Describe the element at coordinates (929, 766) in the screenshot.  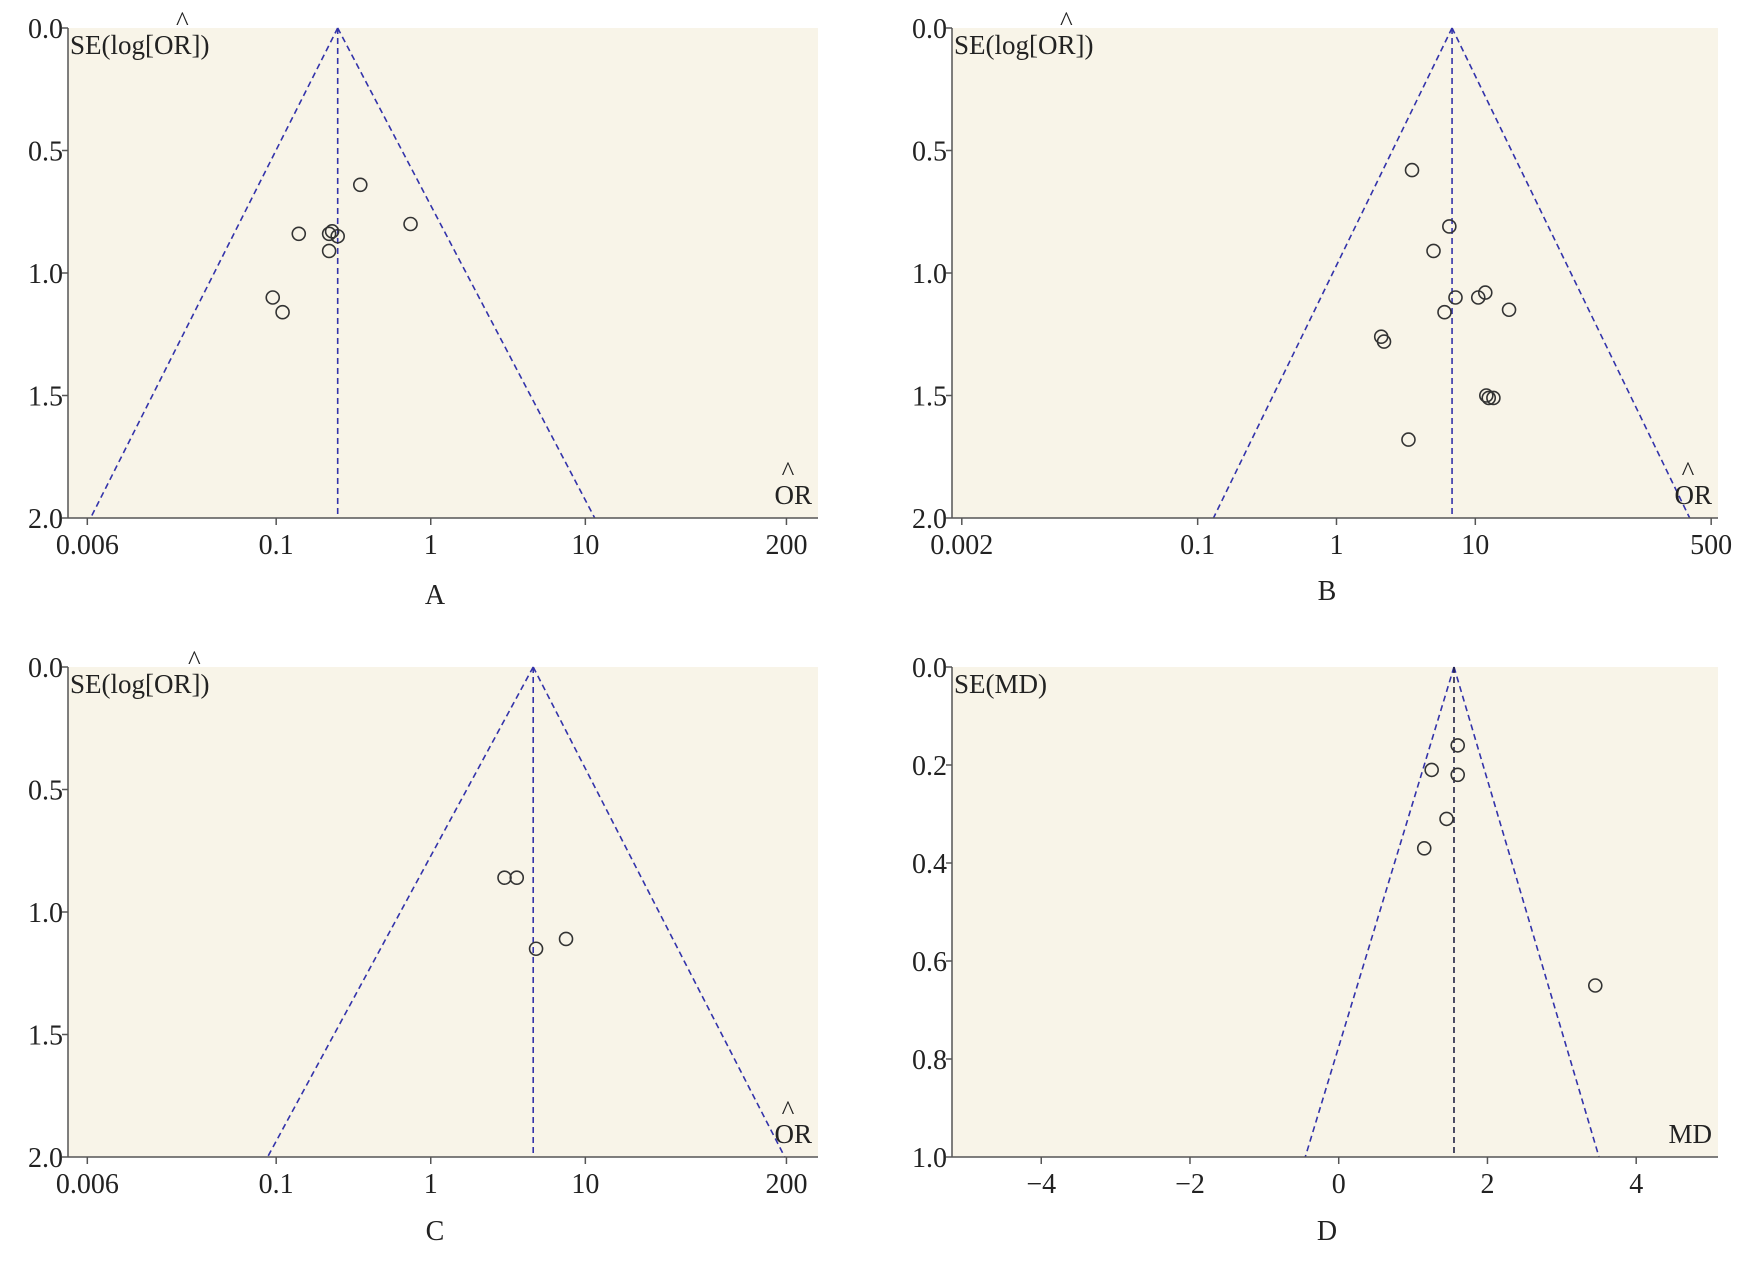
I see `y-tick-label: 0.2` at that location.